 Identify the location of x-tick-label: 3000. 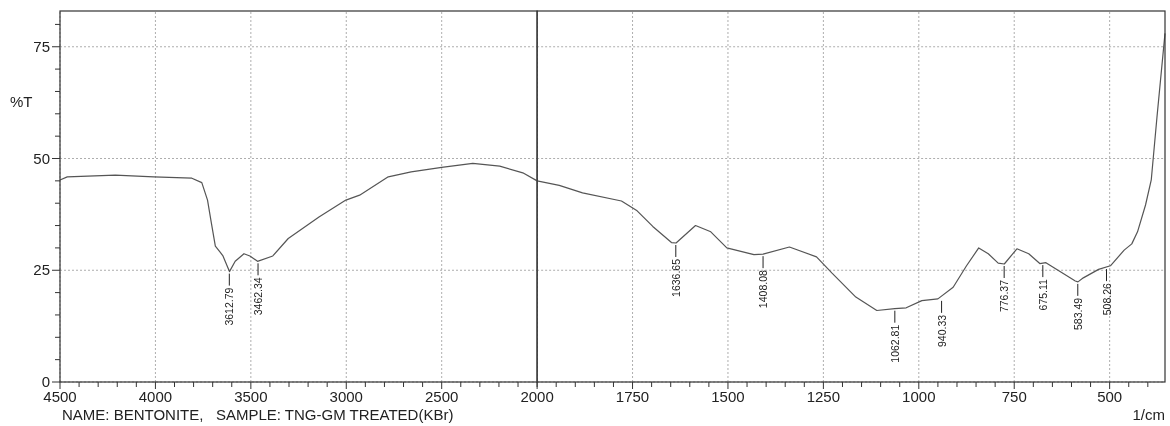
(346, 396).